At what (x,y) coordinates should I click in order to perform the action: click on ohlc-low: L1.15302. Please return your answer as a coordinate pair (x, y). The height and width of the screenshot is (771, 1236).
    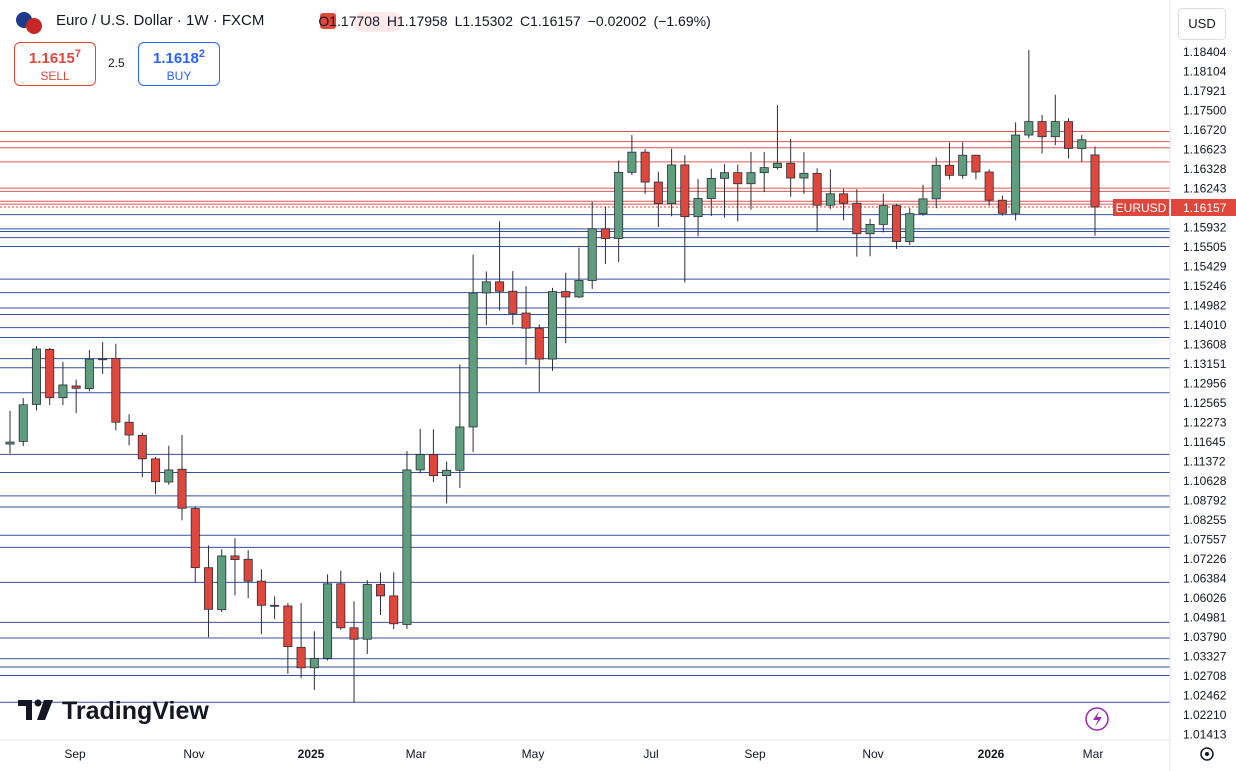
    Looking at the image, I should click on (484, 21).